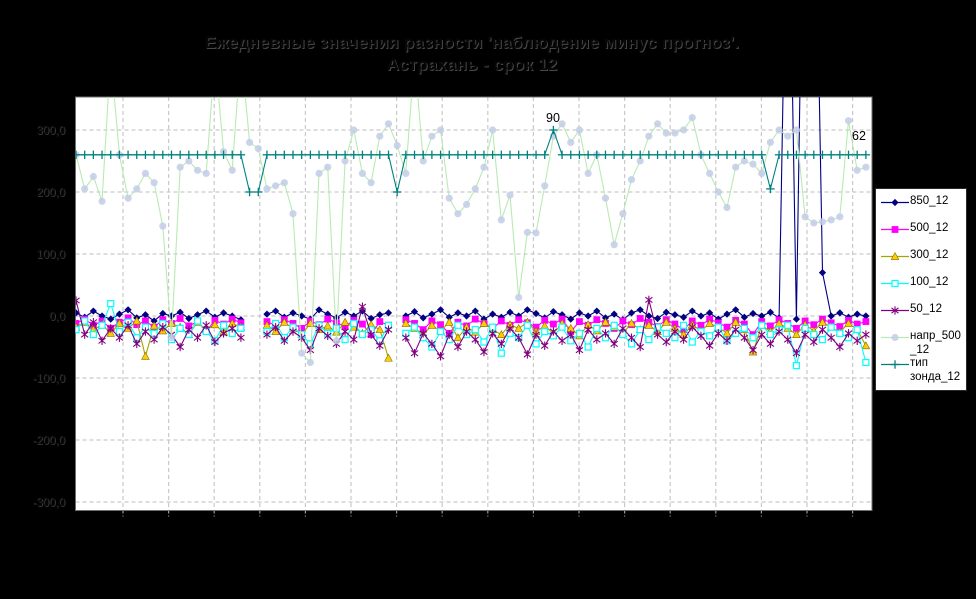 This screenshot has width=976, height=599. I want to click on legend-item: напр_500 _12, so click(922, 343).